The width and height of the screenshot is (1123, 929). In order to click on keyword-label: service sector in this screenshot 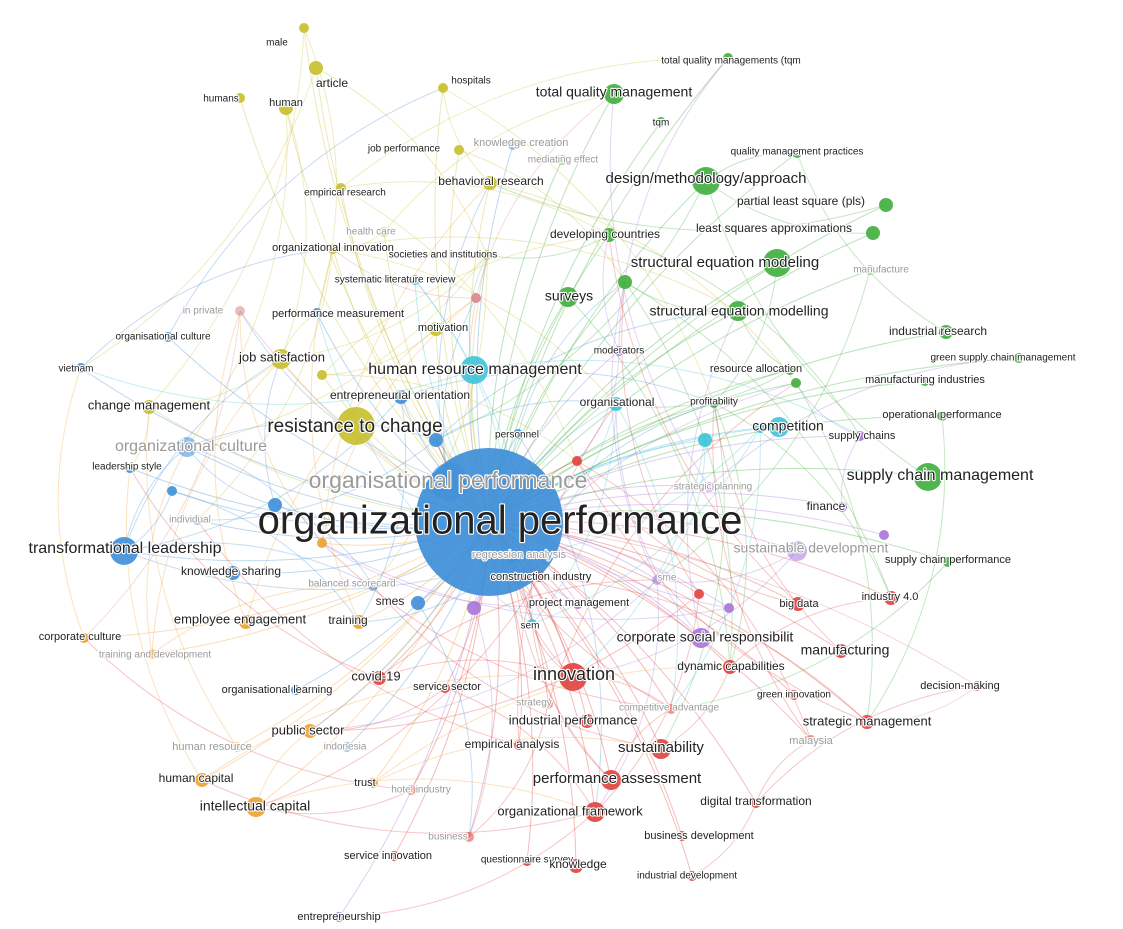, I will do `click(447, 687)`.